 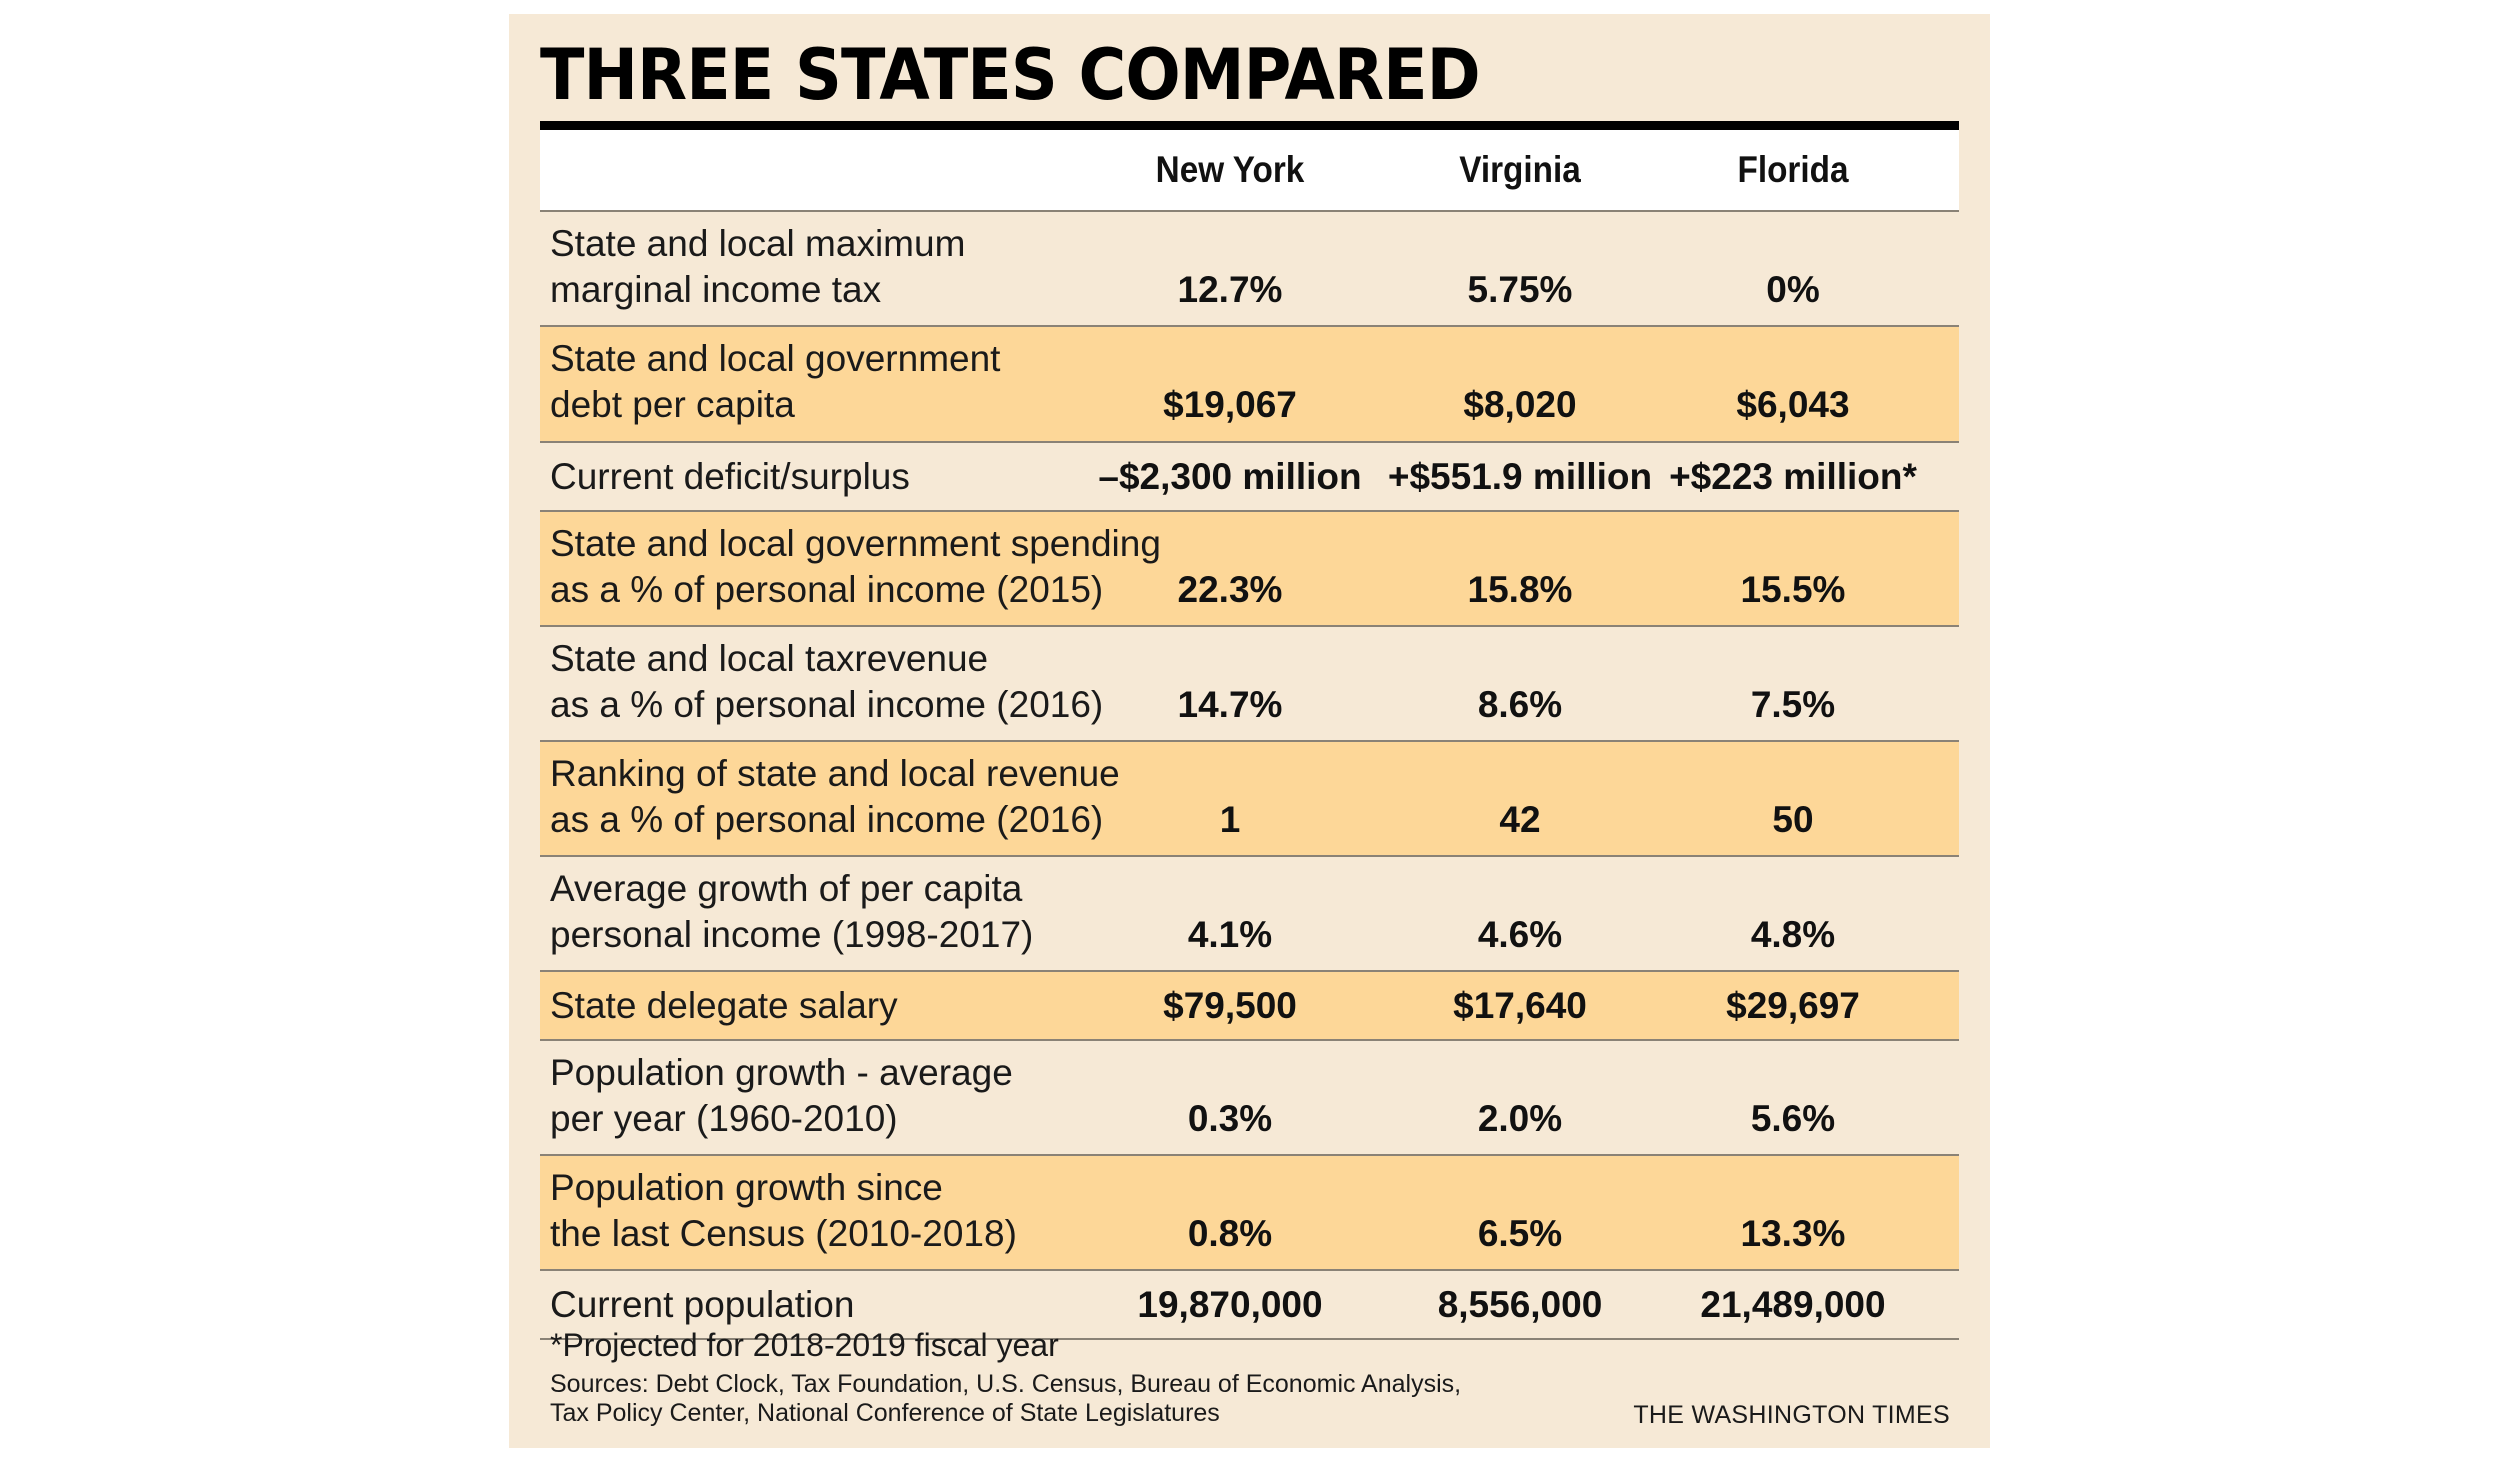 I want to click on value-new-york: 22.3%, so click(x=1230, y=589).